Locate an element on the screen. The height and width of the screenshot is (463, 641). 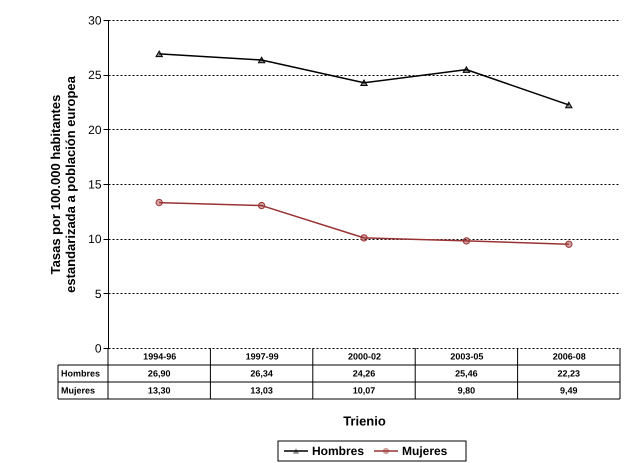
y-tick-label: 30 is located at coordinates (95, 21).